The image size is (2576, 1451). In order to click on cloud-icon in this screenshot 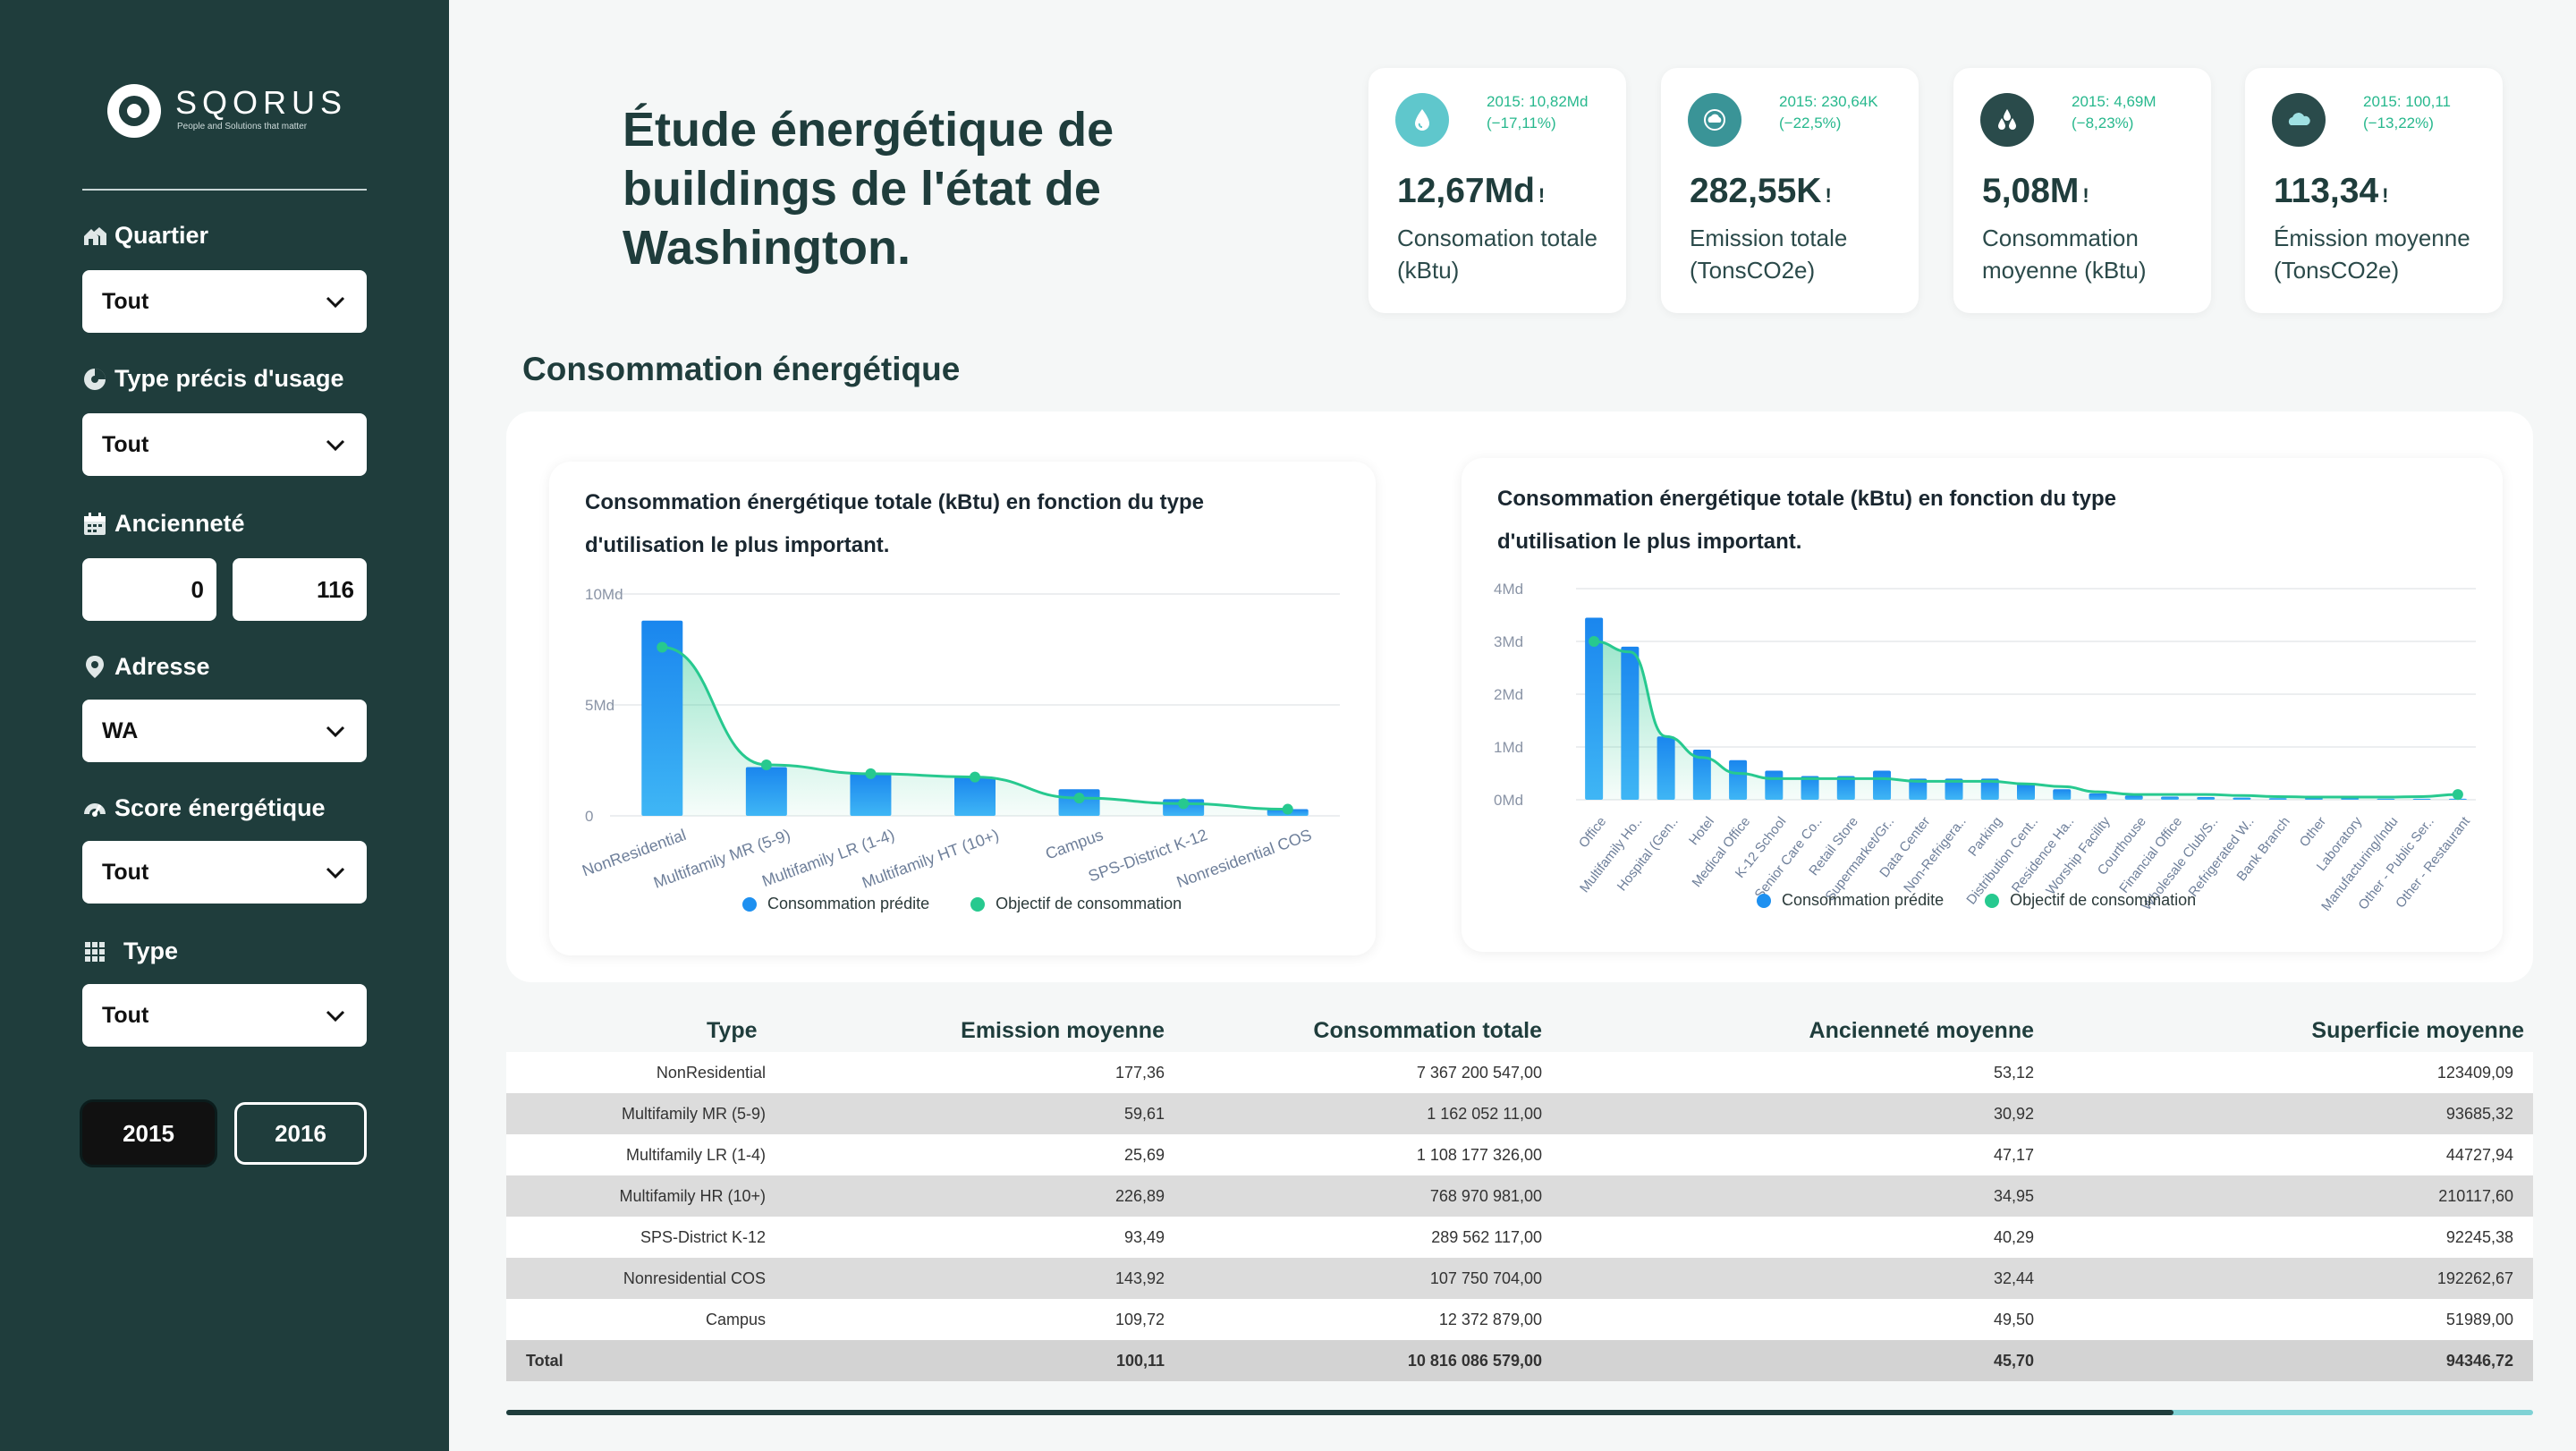, I will do `click(2299, 120)`.